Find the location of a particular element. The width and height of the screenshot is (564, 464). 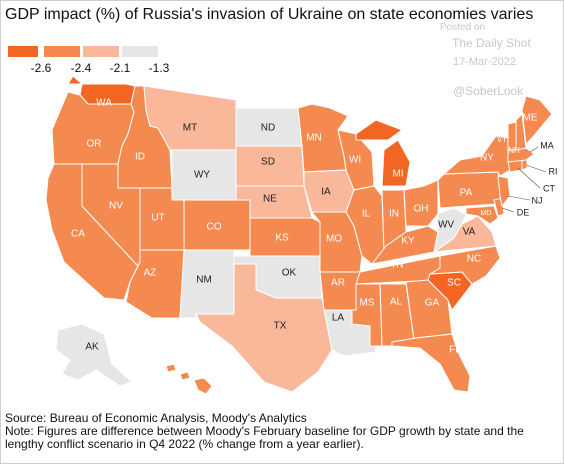

state-label-NV: NV is located at coordinates (116, 206).